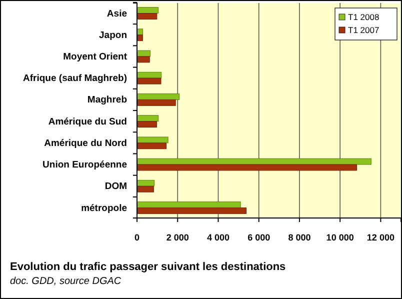  Describe the element at coordinates (84, 165) in the screenshot. I see `y-tick-label: Union Européenne` at that location.